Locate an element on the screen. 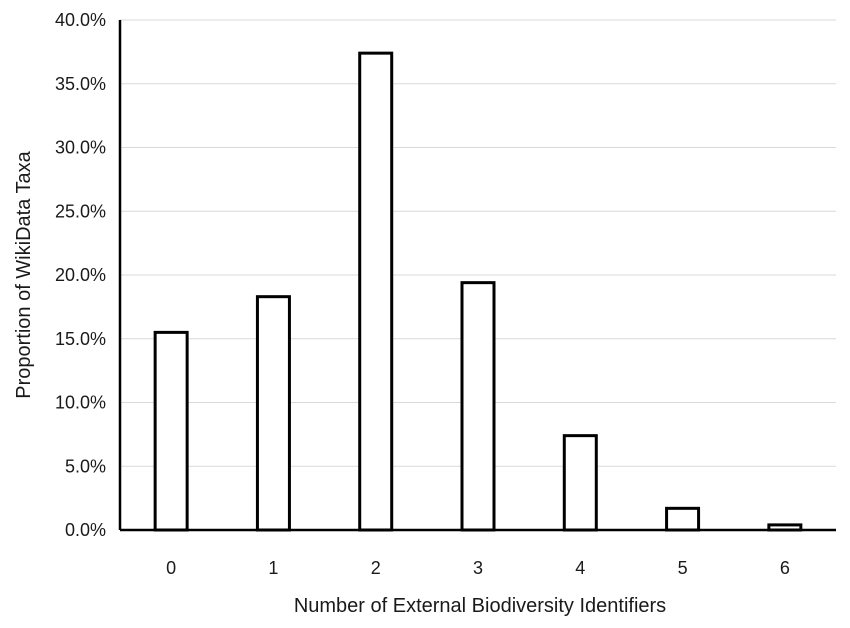 Image resolution: width=850 pixels, height=628 pixels. y-tick-label: 15.0% is located at coordinates (80, 339).